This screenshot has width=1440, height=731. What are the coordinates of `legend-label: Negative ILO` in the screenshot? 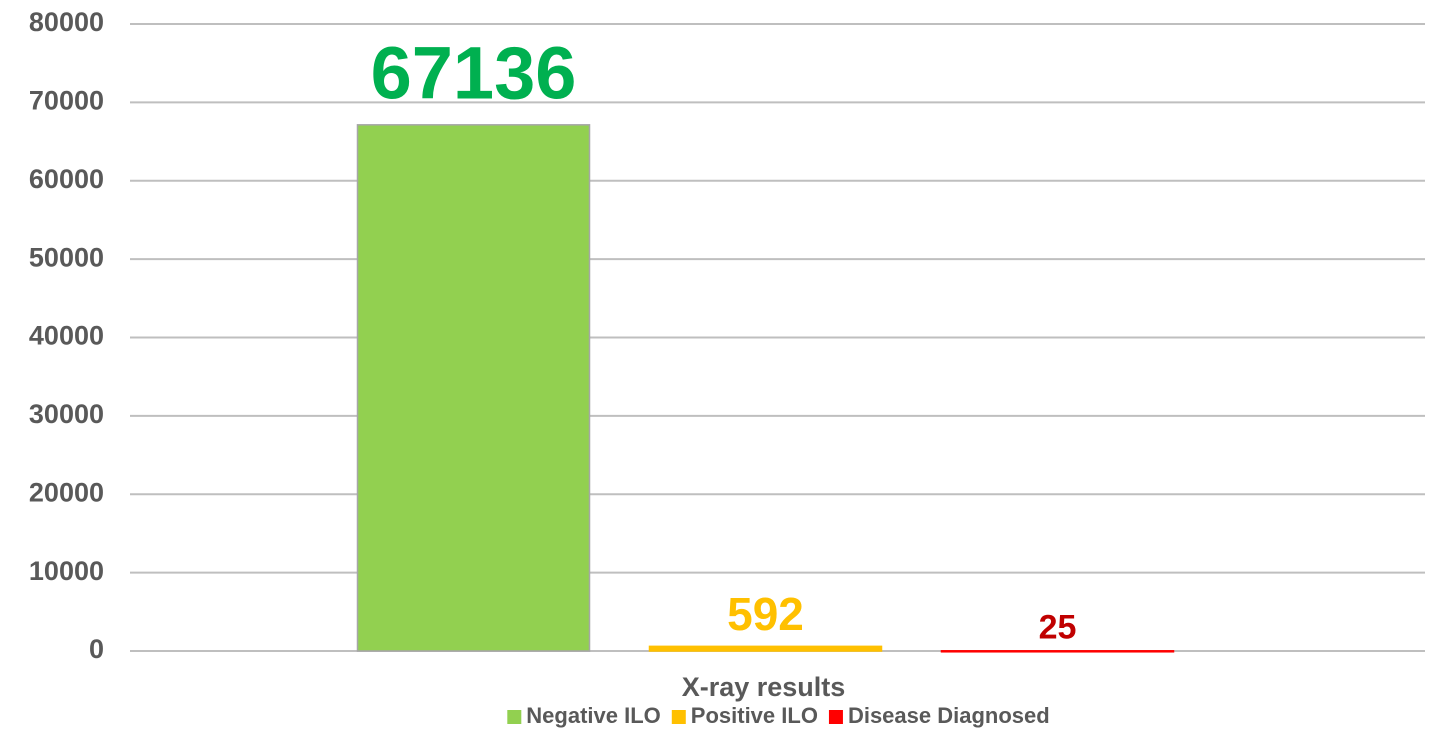 It's located at (593, 715).